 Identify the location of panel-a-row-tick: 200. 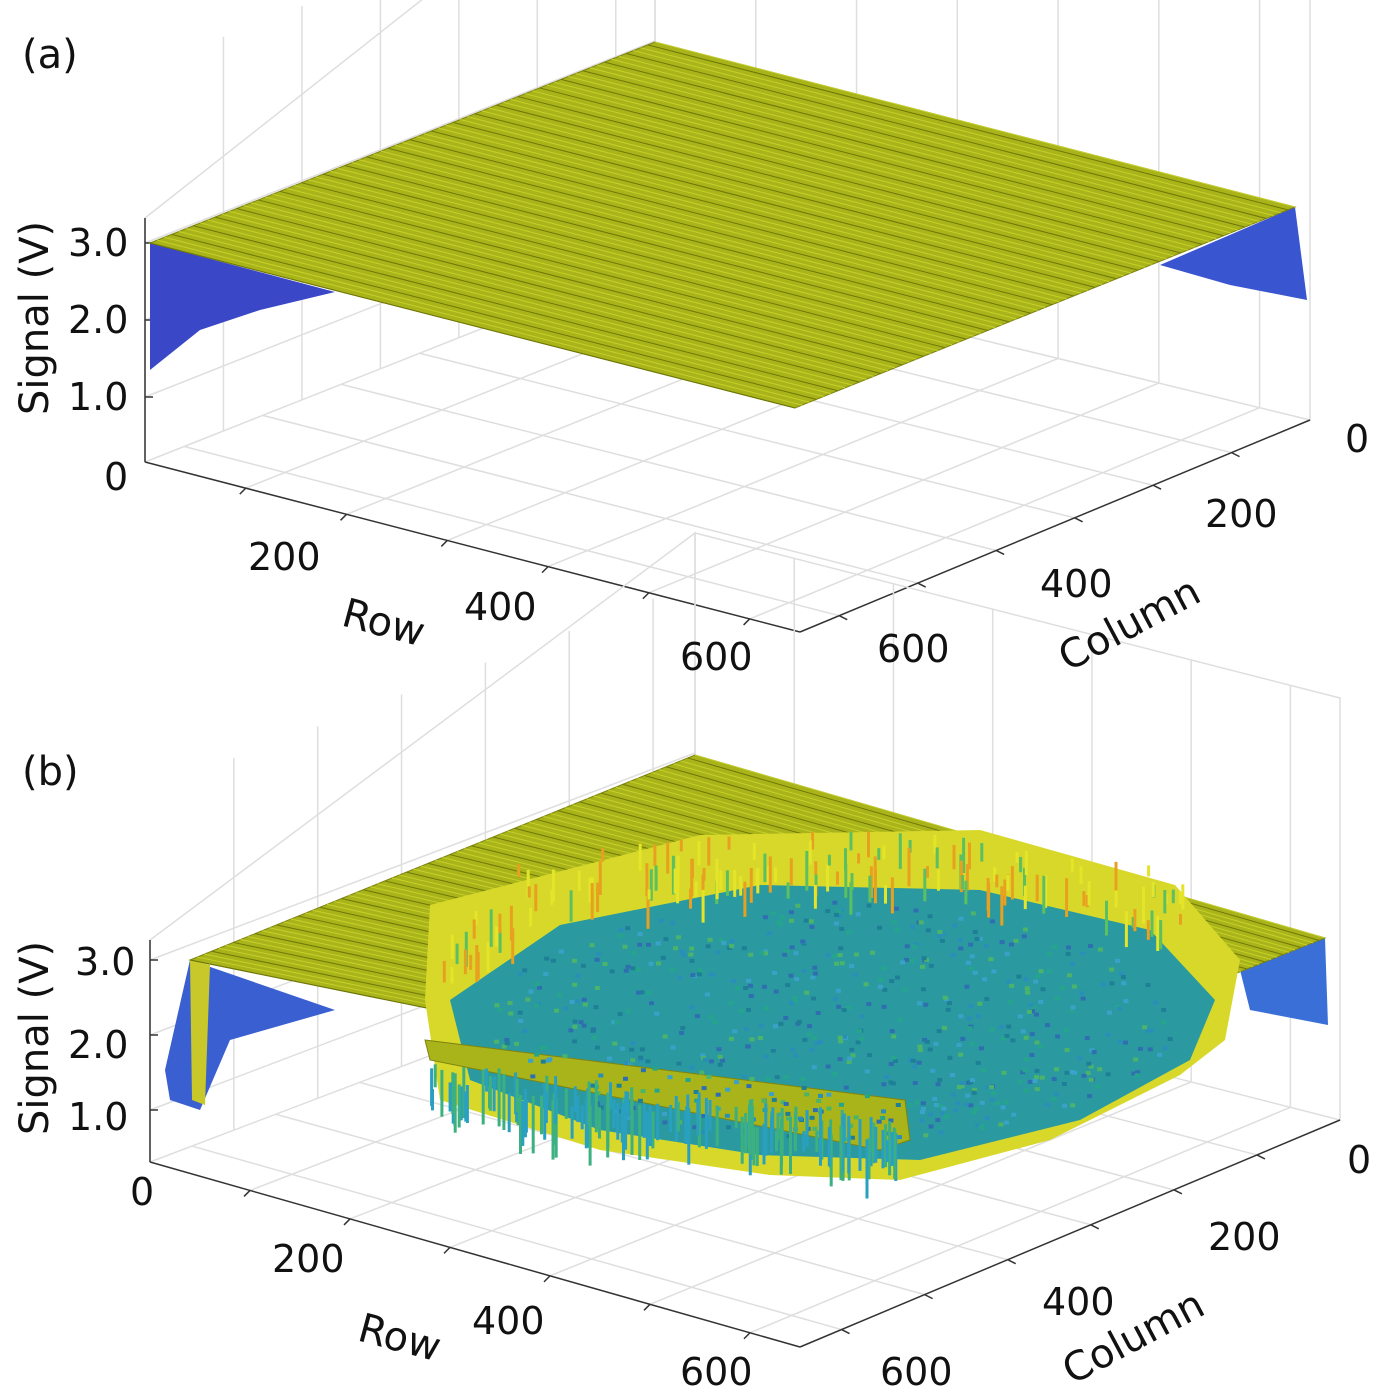
(284, 557).